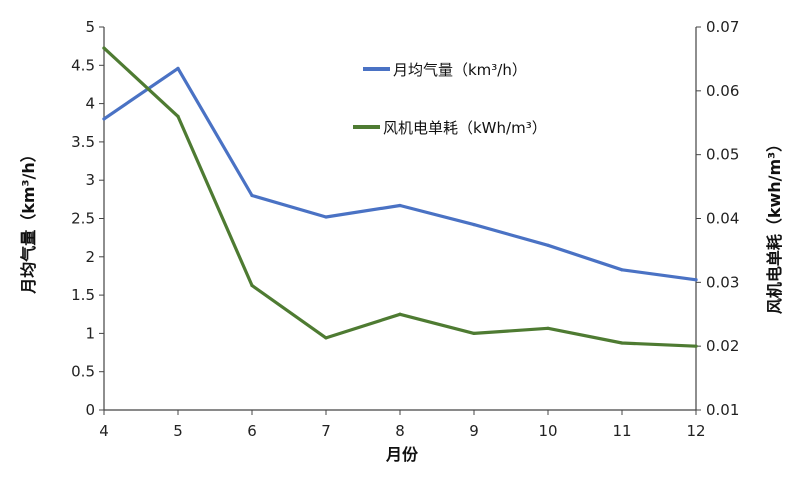 Image resolution: width=802 pixels, height=482 pixels. What do you see at coordinates (83, 372) in the screenshot?
I see `left-tick-label: 0.5` at bounding box center [83, 372].